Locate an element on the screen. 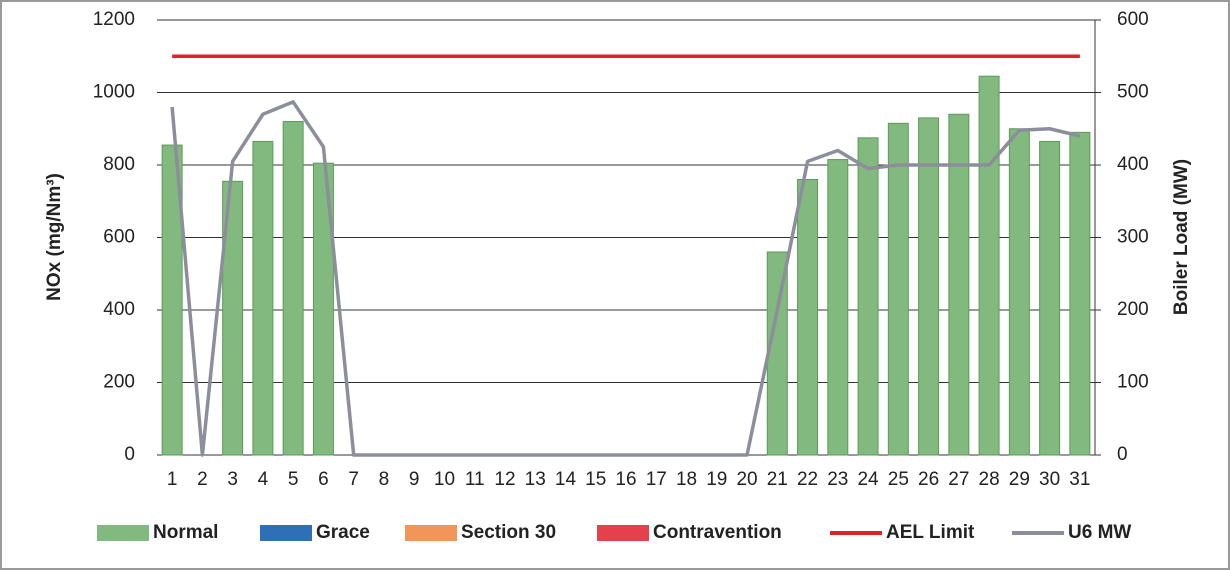 The width and height of the screenshot is (1230, 570). x-tick-label: 4 is located at coordinates (263, 479).